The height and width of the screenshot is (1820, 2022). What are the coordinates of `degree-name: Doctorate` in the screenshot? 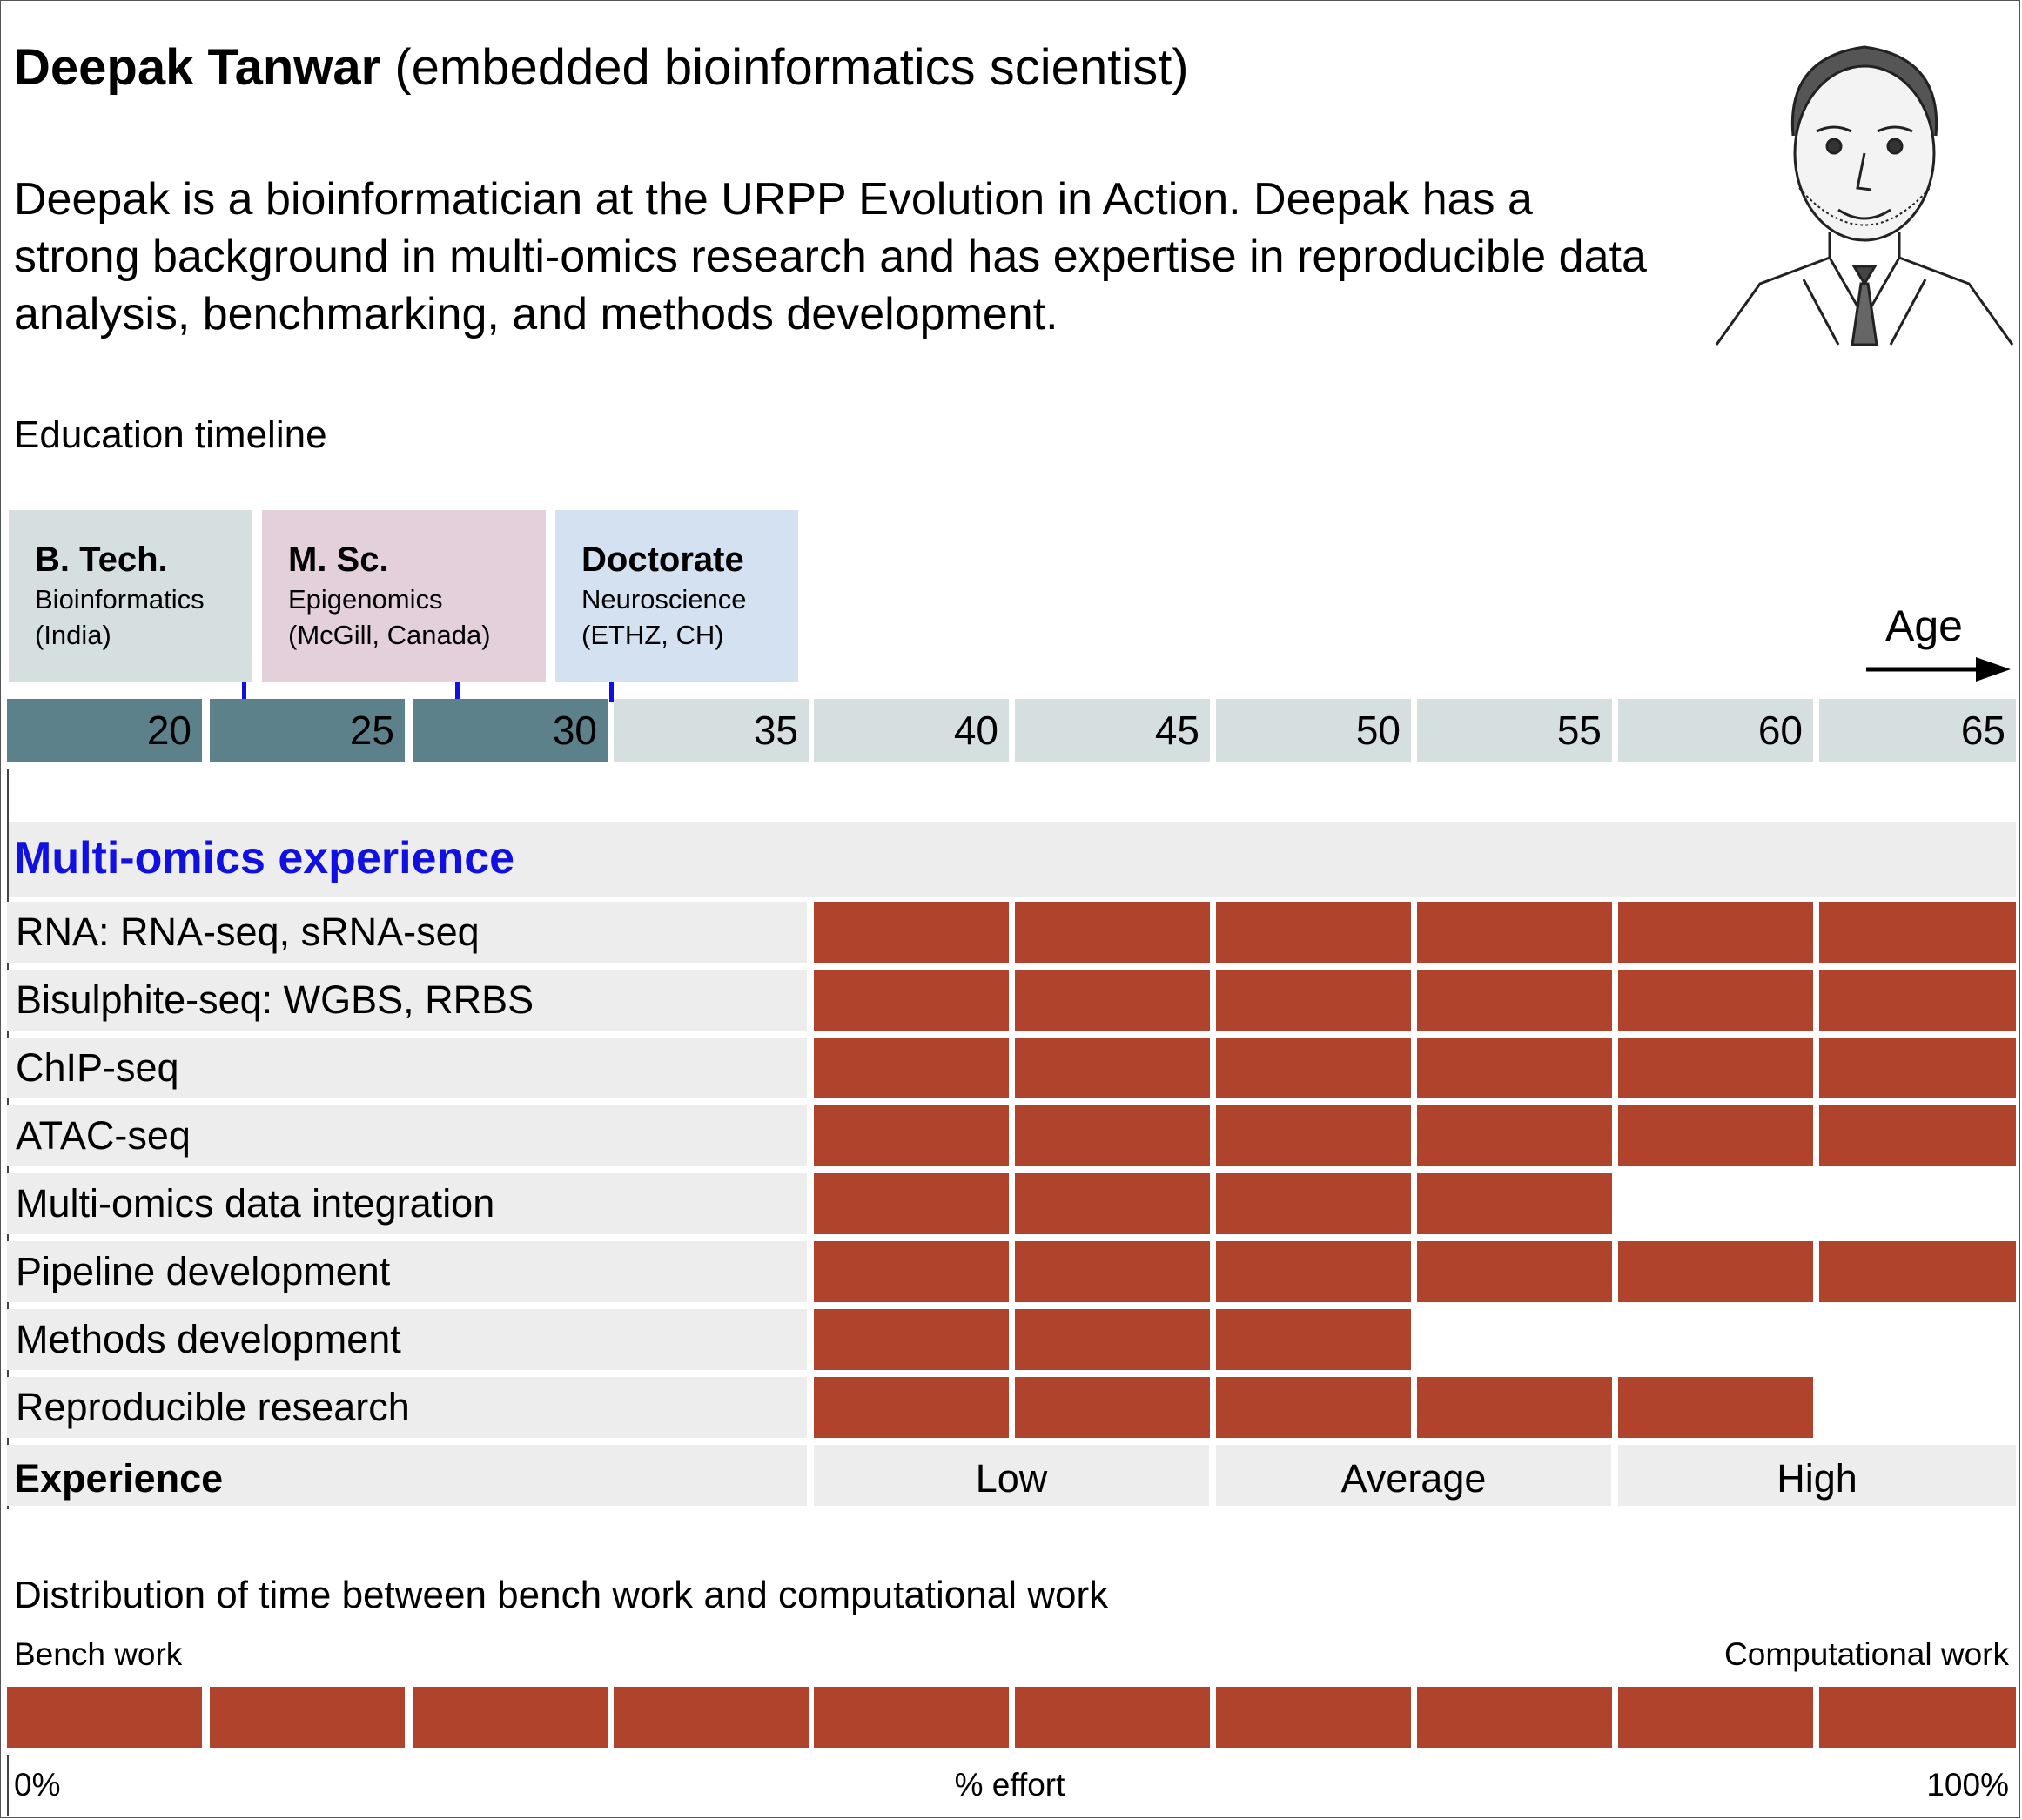 It's located at (662, 560).